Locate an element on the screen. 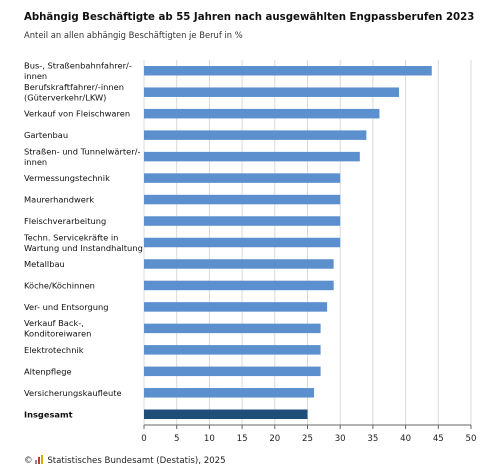 The width and height of the screenshot is (485, 474). category-label: (Güterverkehr/LKW) is located at coordinates (65, 97).